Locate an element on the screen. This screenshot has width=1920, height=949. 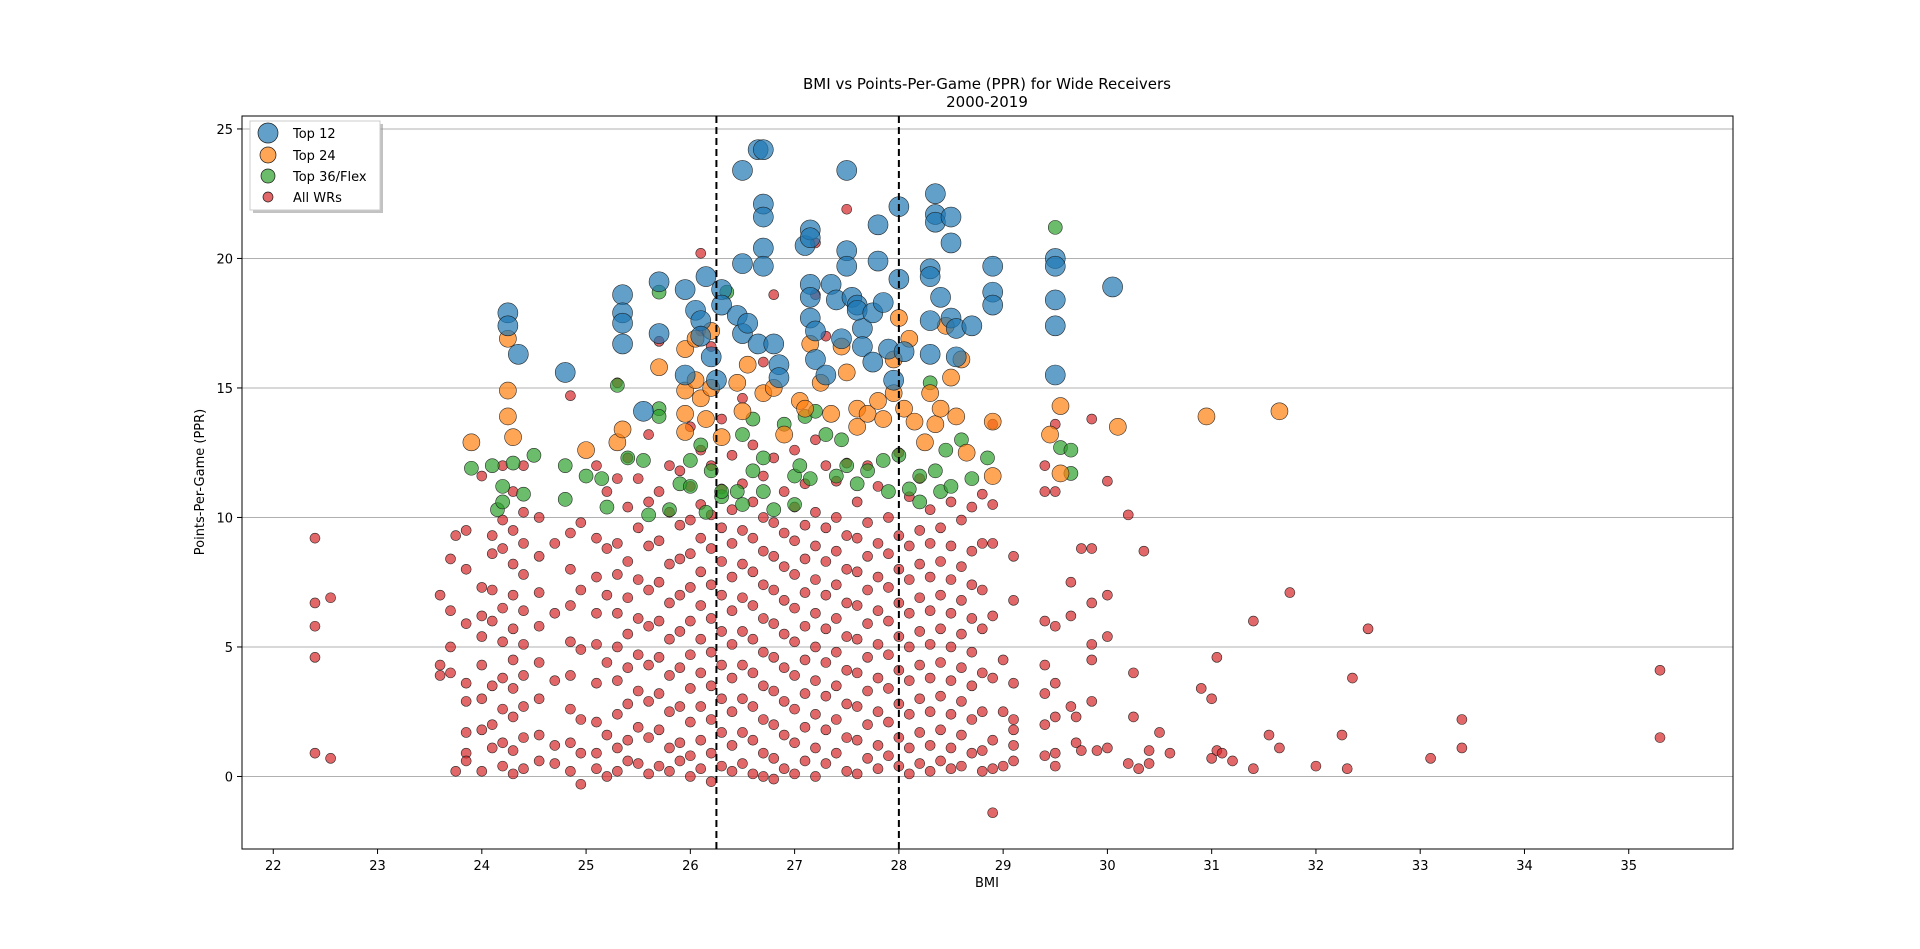
x-tick-label: 32 is located at coordinates (1316, 866).